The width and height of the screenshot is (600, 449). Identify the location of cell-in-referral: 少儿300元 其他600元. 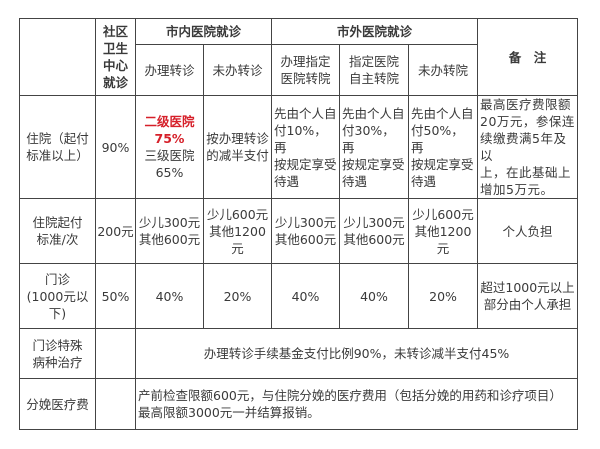
(169, 231).